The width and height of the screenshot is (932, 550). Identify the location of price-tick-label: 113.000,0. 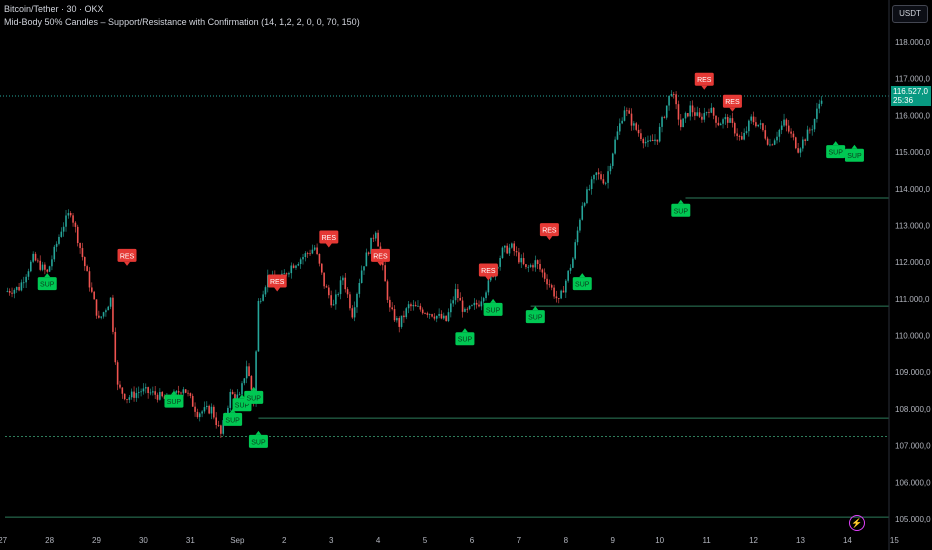
(913, 225).